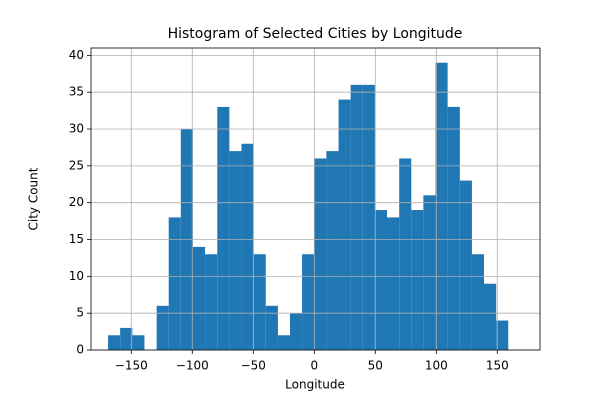  I want to click on y-tick-label: 35, so click(76, 92).